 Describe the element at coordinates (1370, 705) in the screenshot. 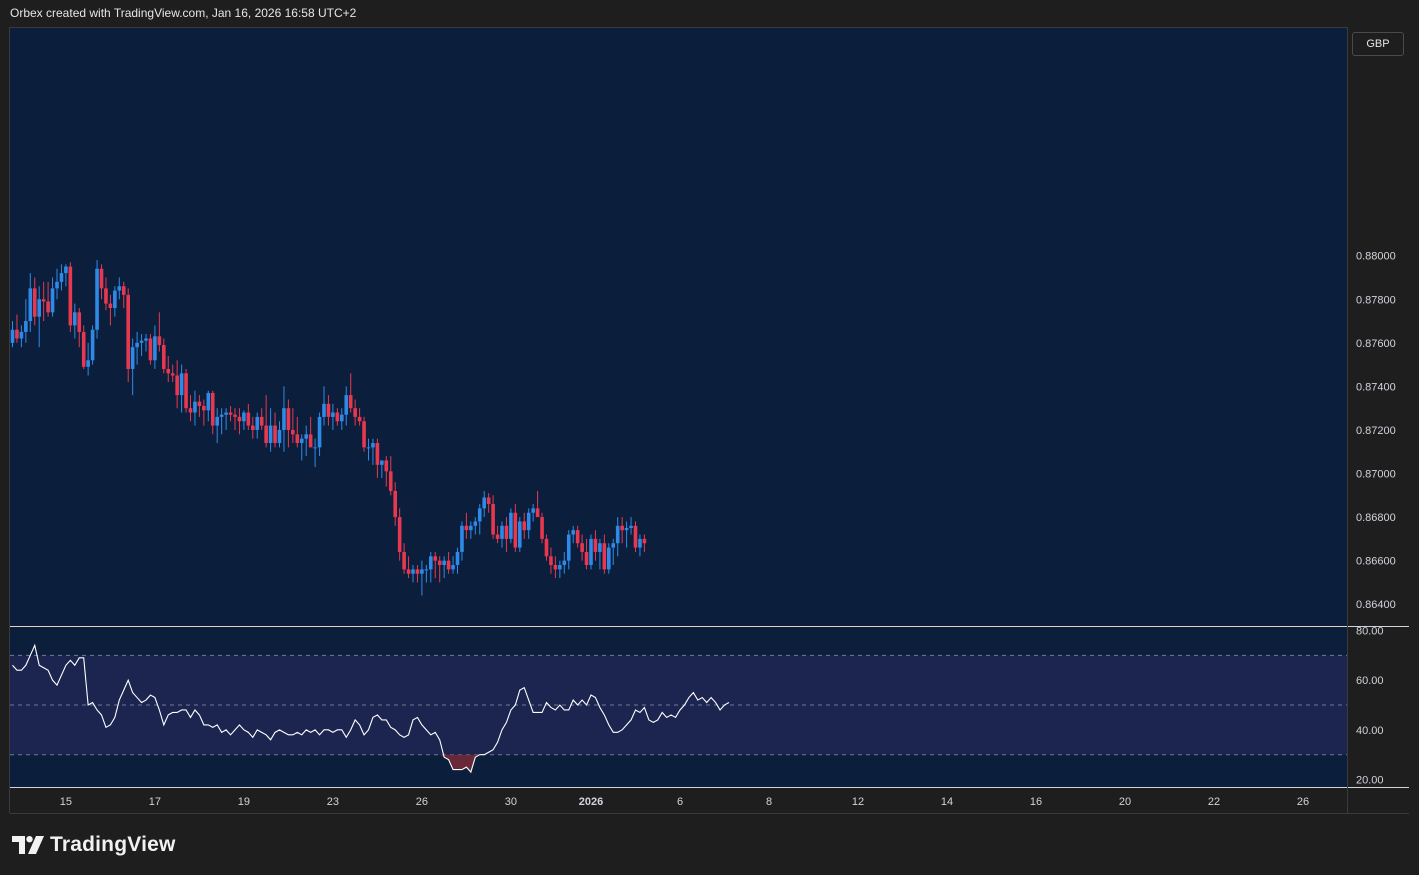

I see `rsi-axis: 80.00 60.00 40.00 20.00` at that location.